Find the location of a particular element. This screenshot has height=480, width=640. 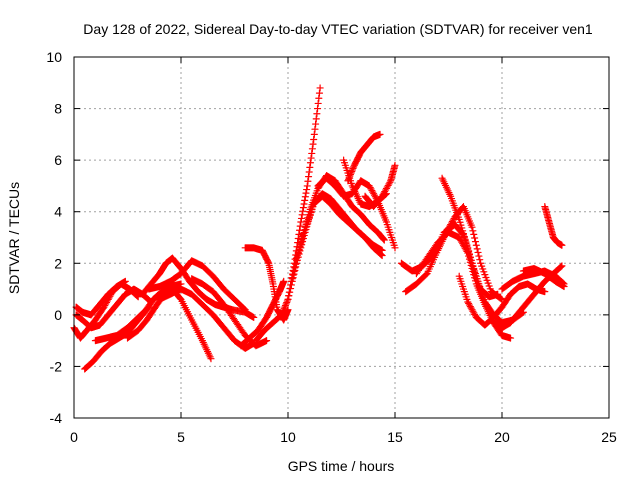

series-sat-x is located at coordinates (482, 250).